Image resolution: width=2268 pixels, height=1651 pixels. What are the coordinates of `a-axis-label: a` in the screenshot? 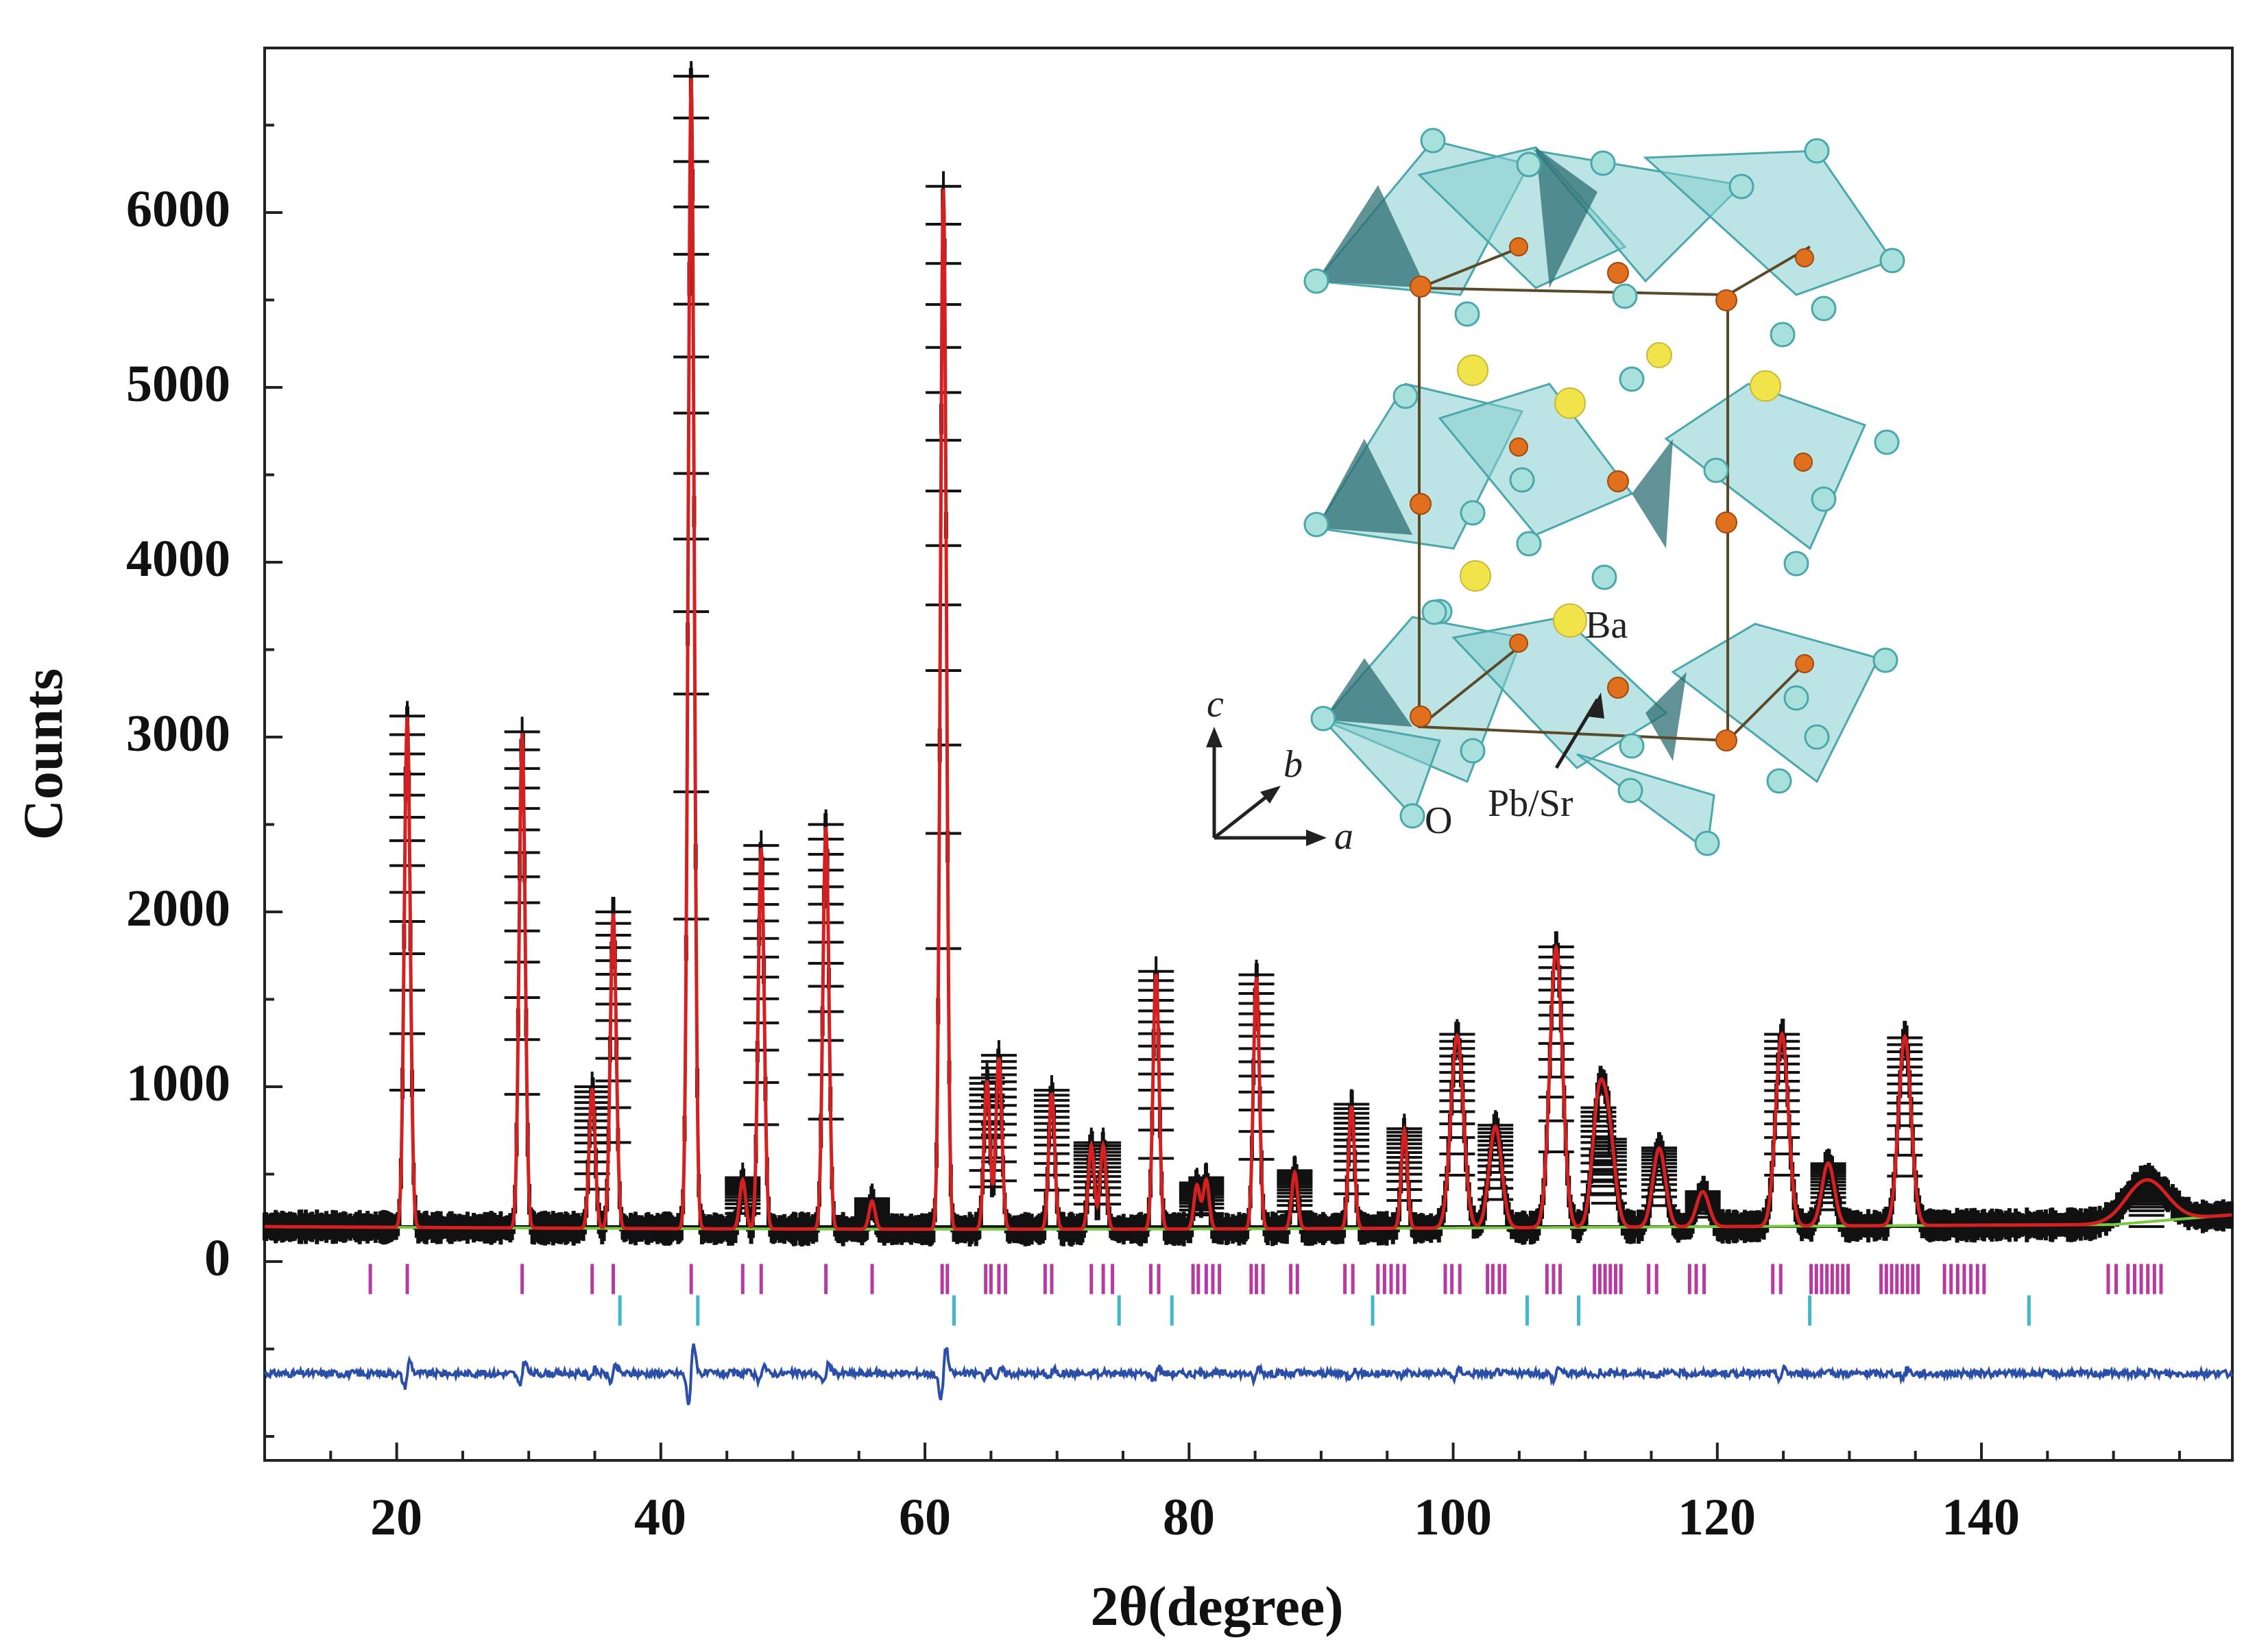 It's located at (1343, 836).